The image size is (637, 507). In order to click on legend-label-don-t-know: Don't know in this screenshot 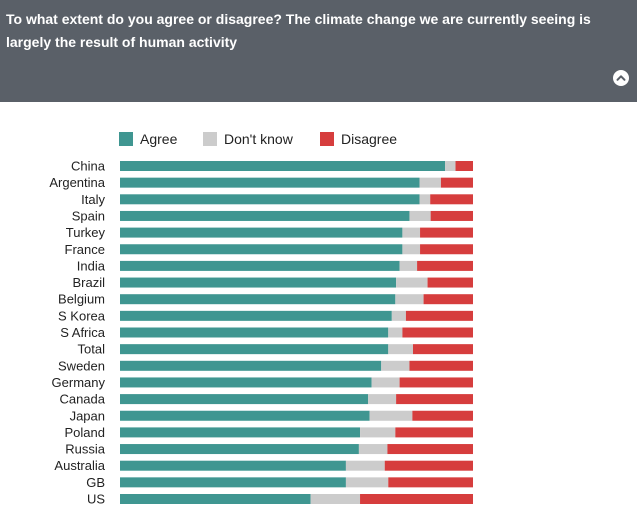, I will do `click(259, 139)`.